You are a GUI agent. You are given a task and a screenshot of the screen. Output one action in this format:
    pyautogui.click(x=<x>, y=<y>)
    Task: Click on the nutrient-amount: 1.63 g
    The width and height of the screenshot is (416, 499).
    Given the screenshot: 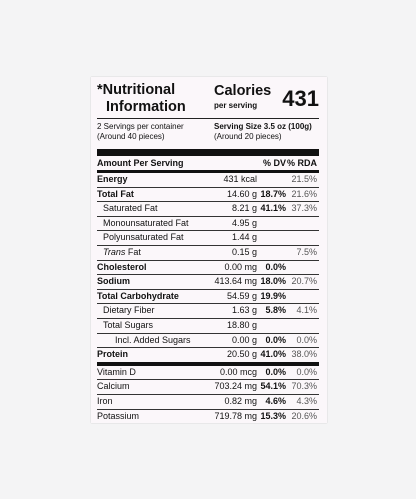 What is the action you would take?
    pyautogui.click(x=244, y=310)
    